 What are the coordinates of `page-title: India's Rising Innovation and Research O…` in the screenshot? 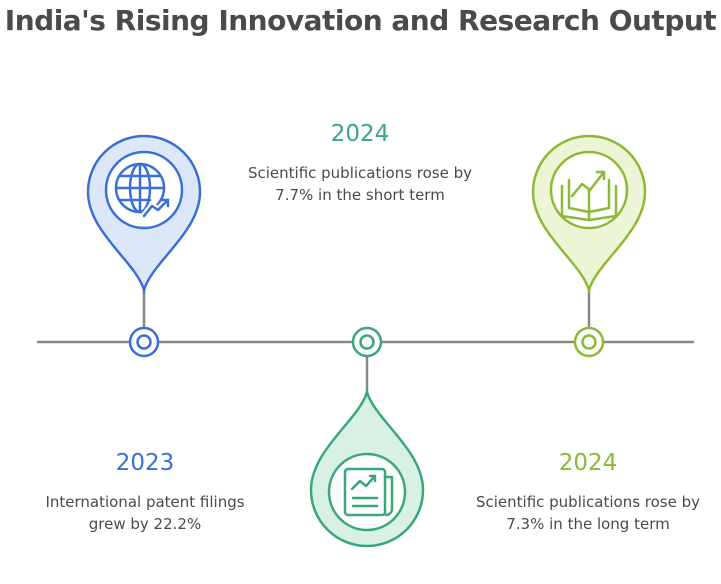 It's located at (360, 20).